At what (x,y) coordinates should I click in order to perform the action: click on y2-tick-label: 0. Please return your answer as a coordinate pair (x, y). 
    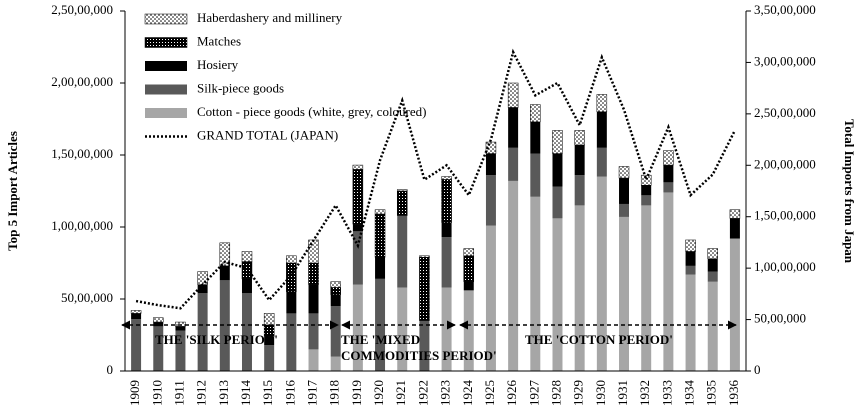
    Looking at the image, I should click on (757, 369).